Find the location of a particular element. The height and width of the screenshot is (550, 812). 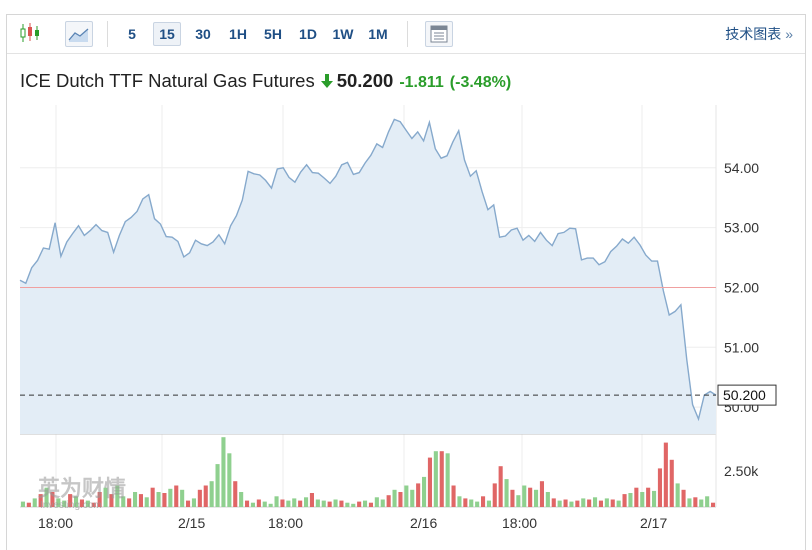

candlestick-icon is located at coordinates (30, 33).